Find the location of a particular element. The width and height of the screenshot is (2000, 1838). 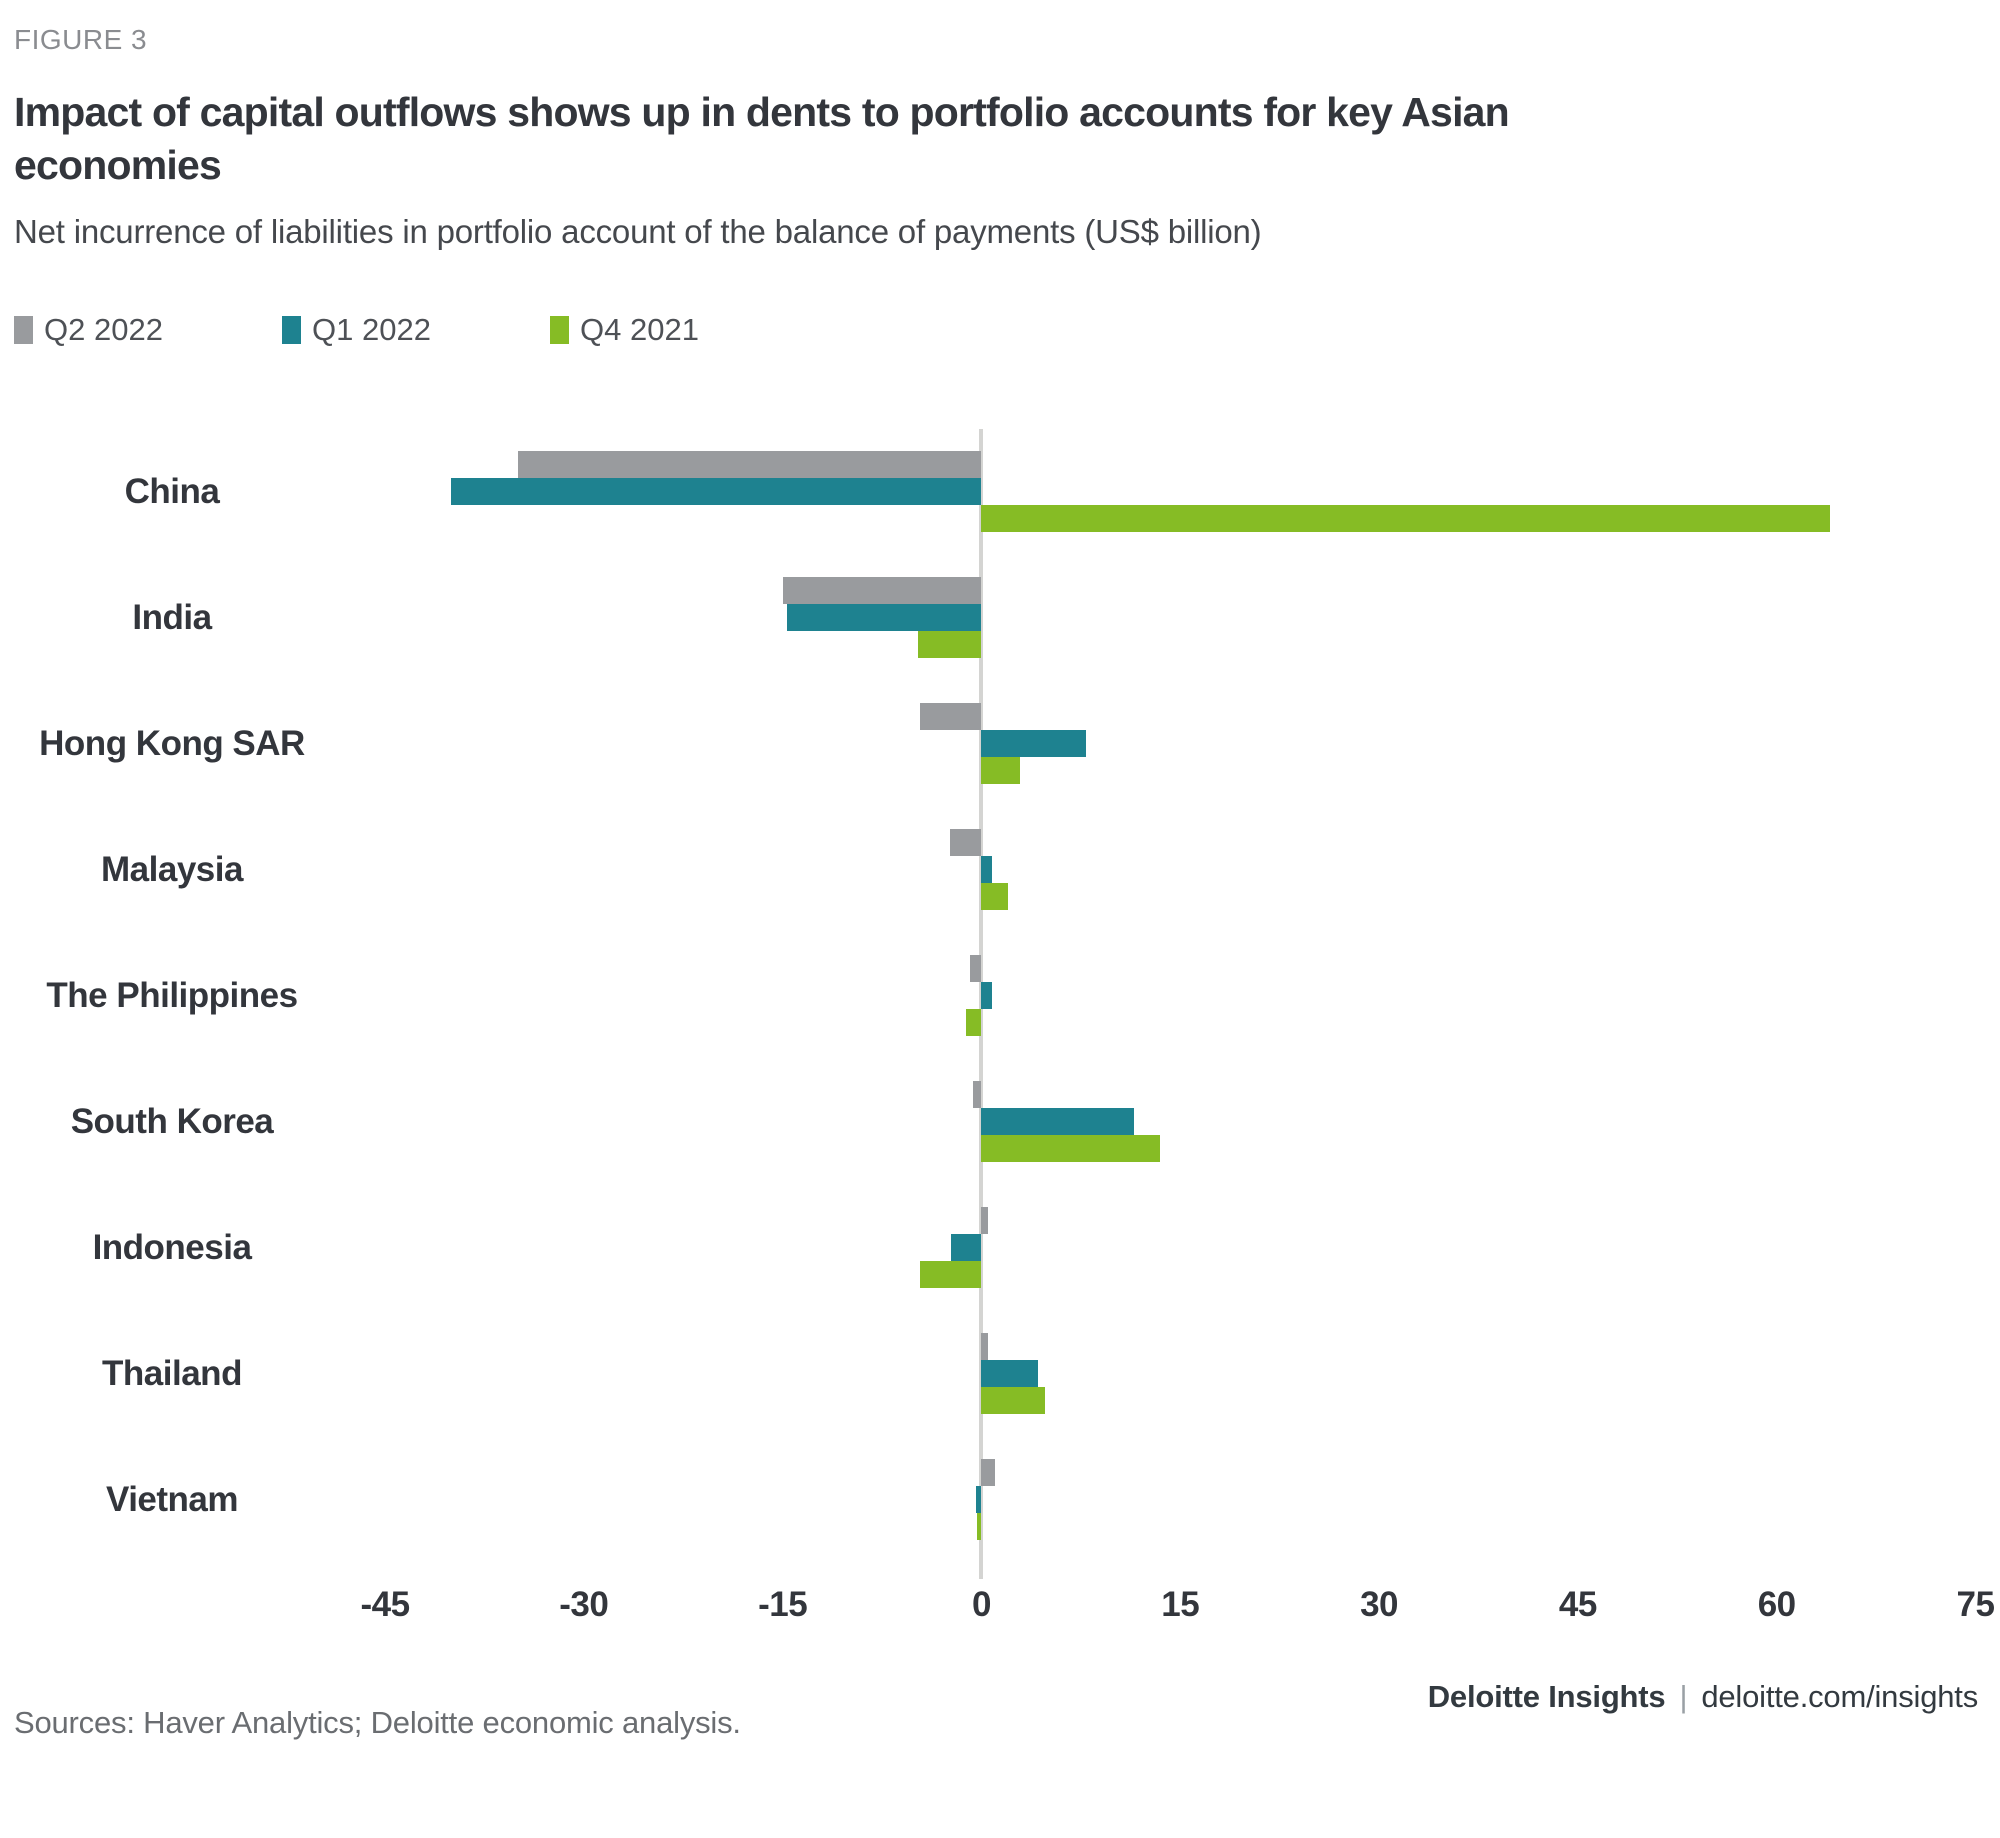

category-label: South Korea is located at coordinates (172, 1121).